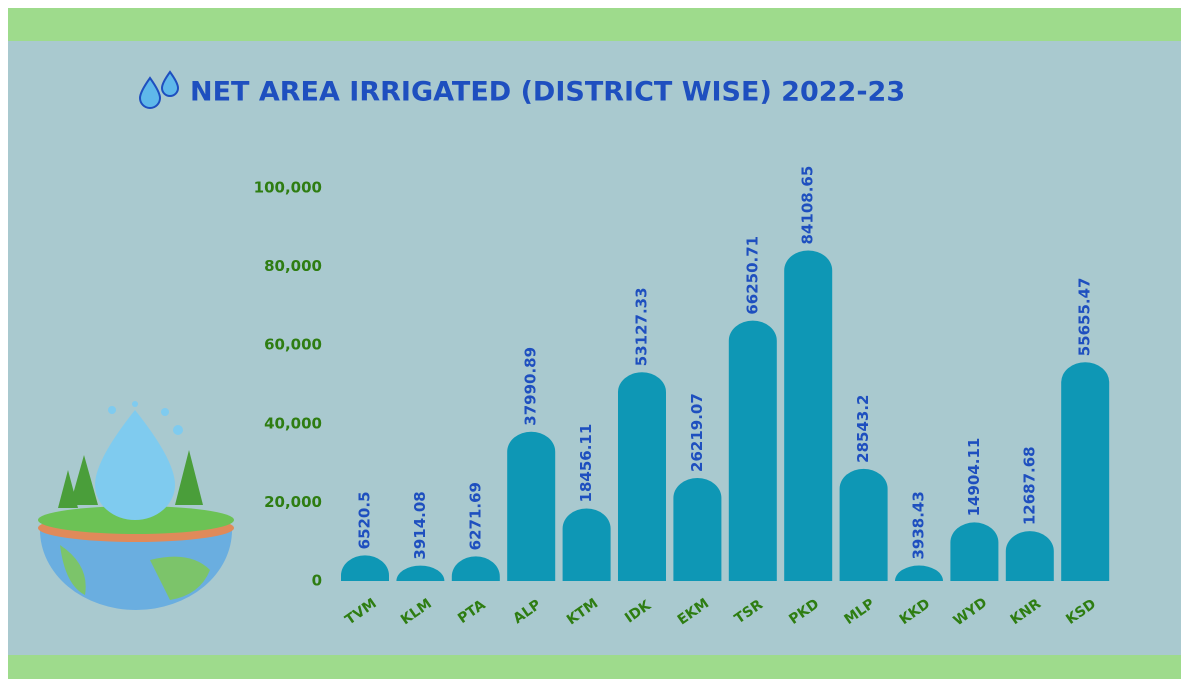 The height and width of the screenshot is (683, 1189). I want to click on earth-illustration, so click(136, 505).